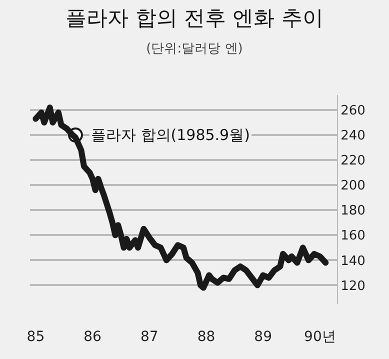  Describe the element at coordinates (353, 186) in the screenshot. I see `y-tick-label: 200` at that location.